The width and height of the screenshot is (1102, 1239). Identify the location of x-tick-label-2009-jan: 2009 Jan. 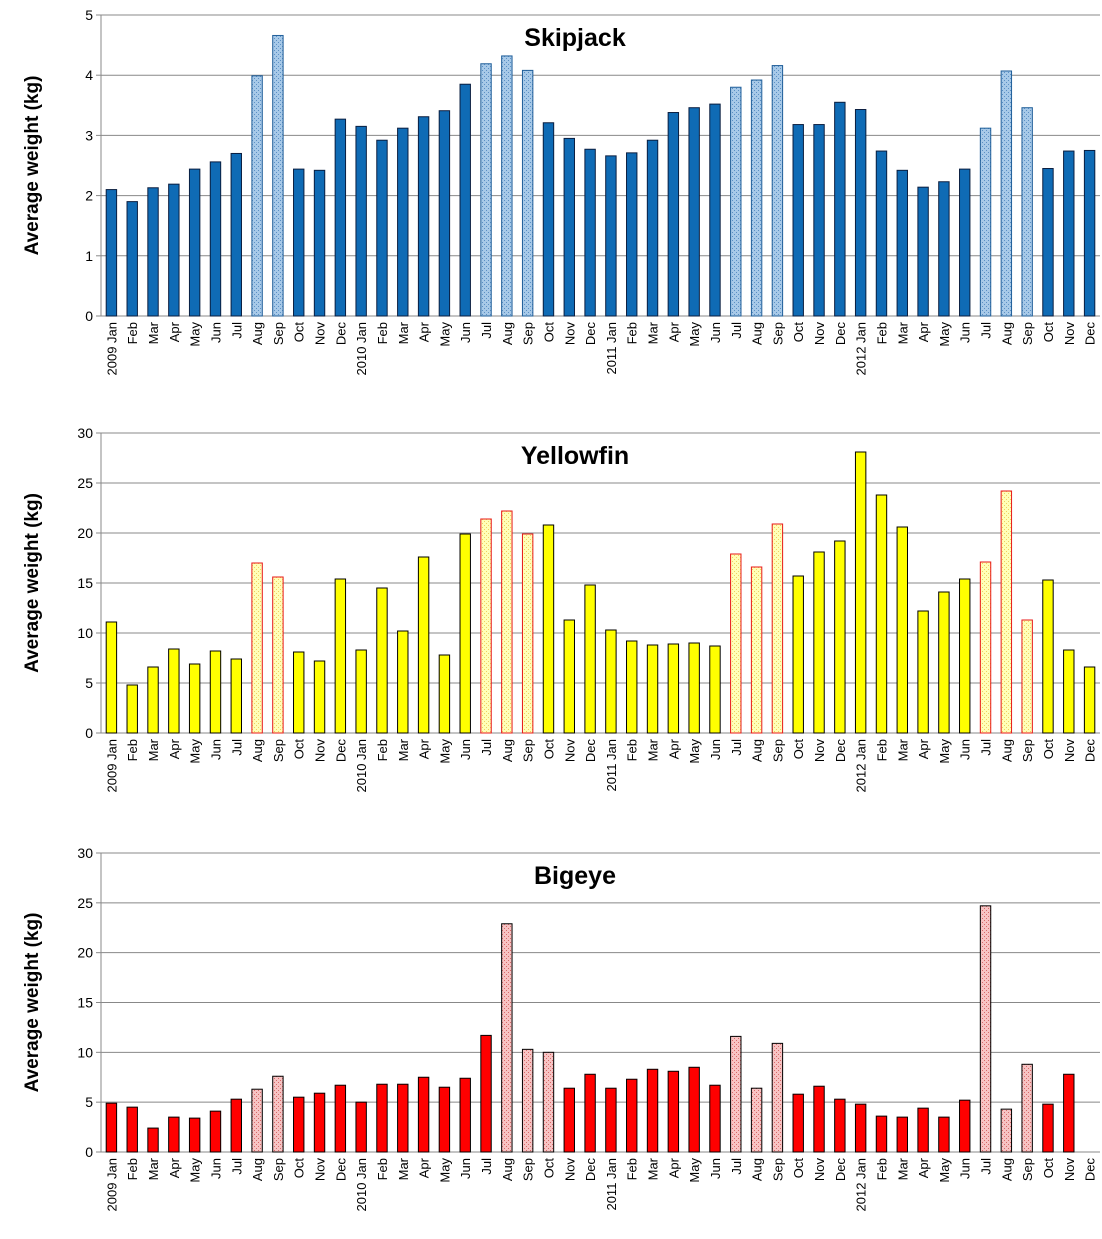
(111, 766).